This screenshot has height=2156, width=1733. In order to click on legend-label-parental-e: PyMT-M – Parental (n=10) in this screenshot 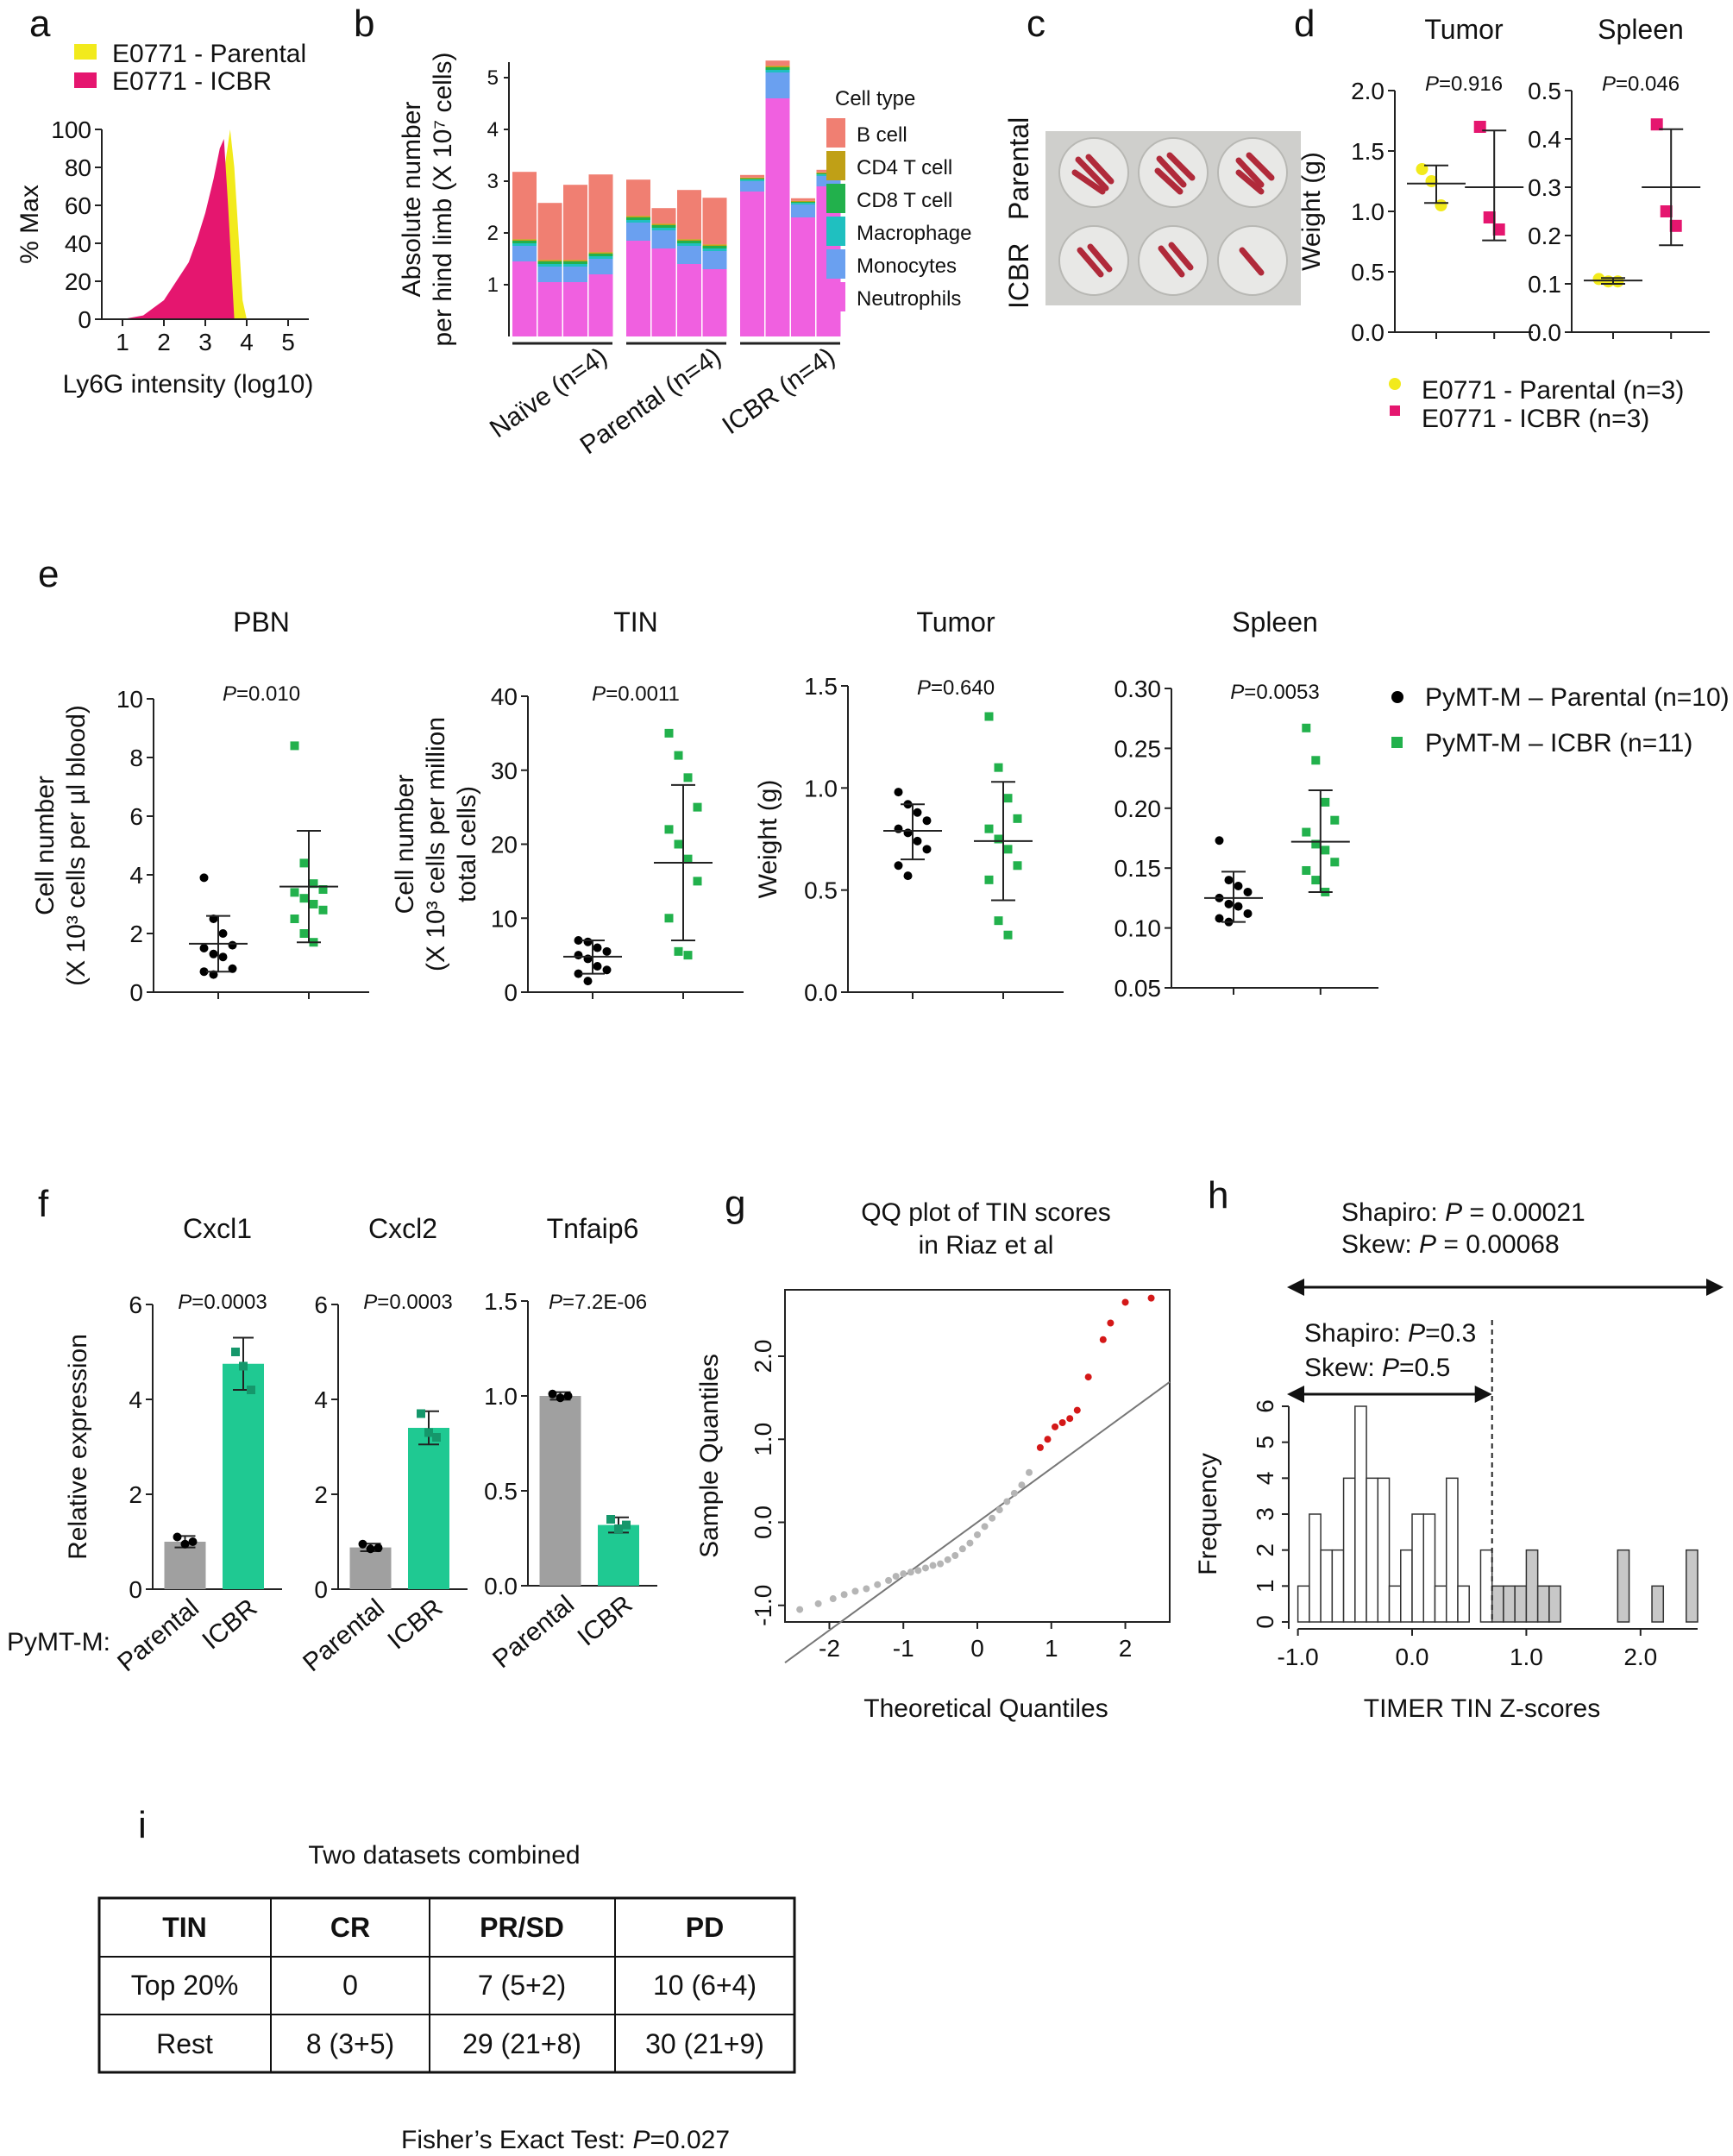, I will do `click(1578, 698)`.